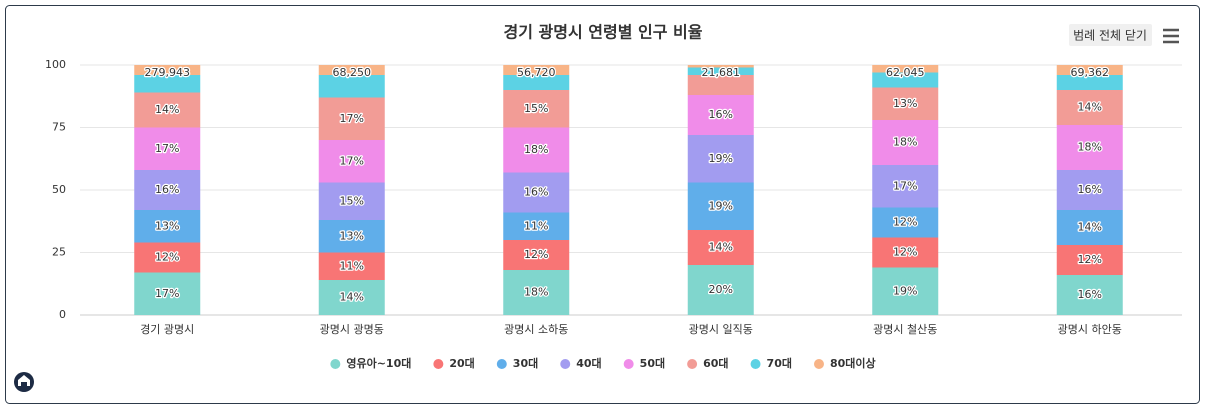 Image resolution: width=1205 pixels, height=409 pixels. I want to click on legend-item: 80대이상, so click(844, 363).